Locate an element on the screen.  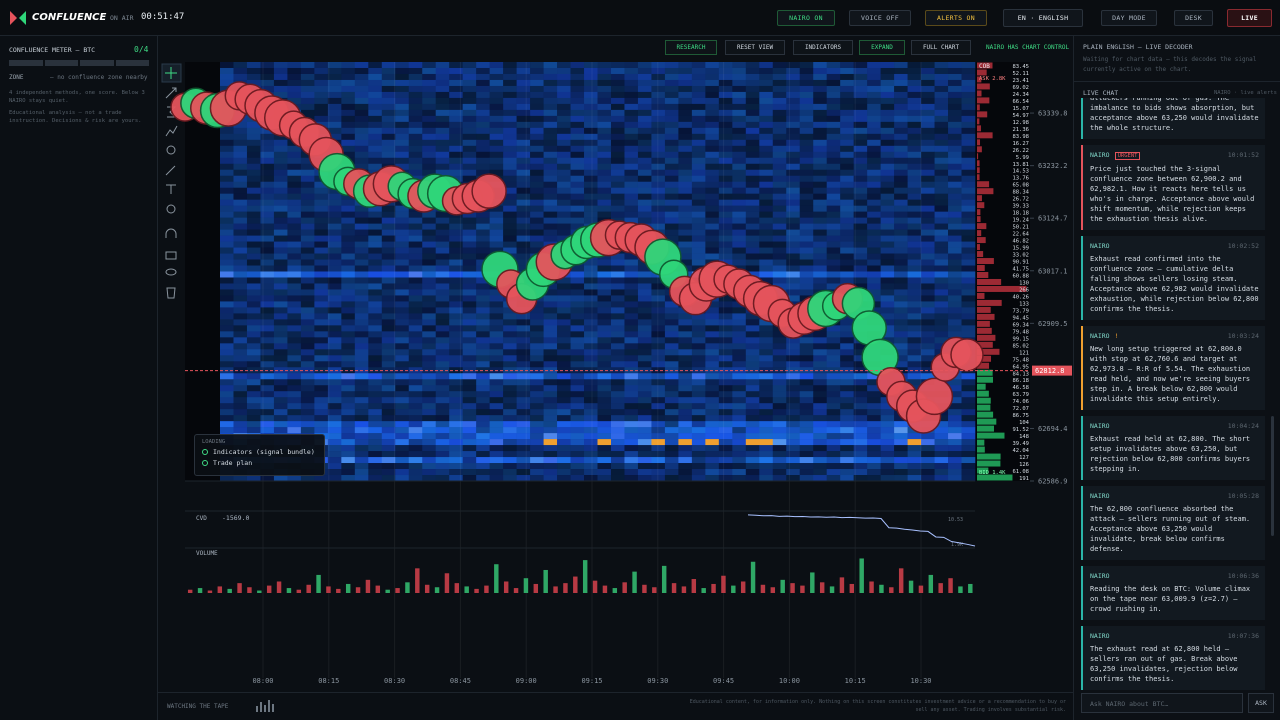
live: LIVE is located at coordinates (1249, 18).